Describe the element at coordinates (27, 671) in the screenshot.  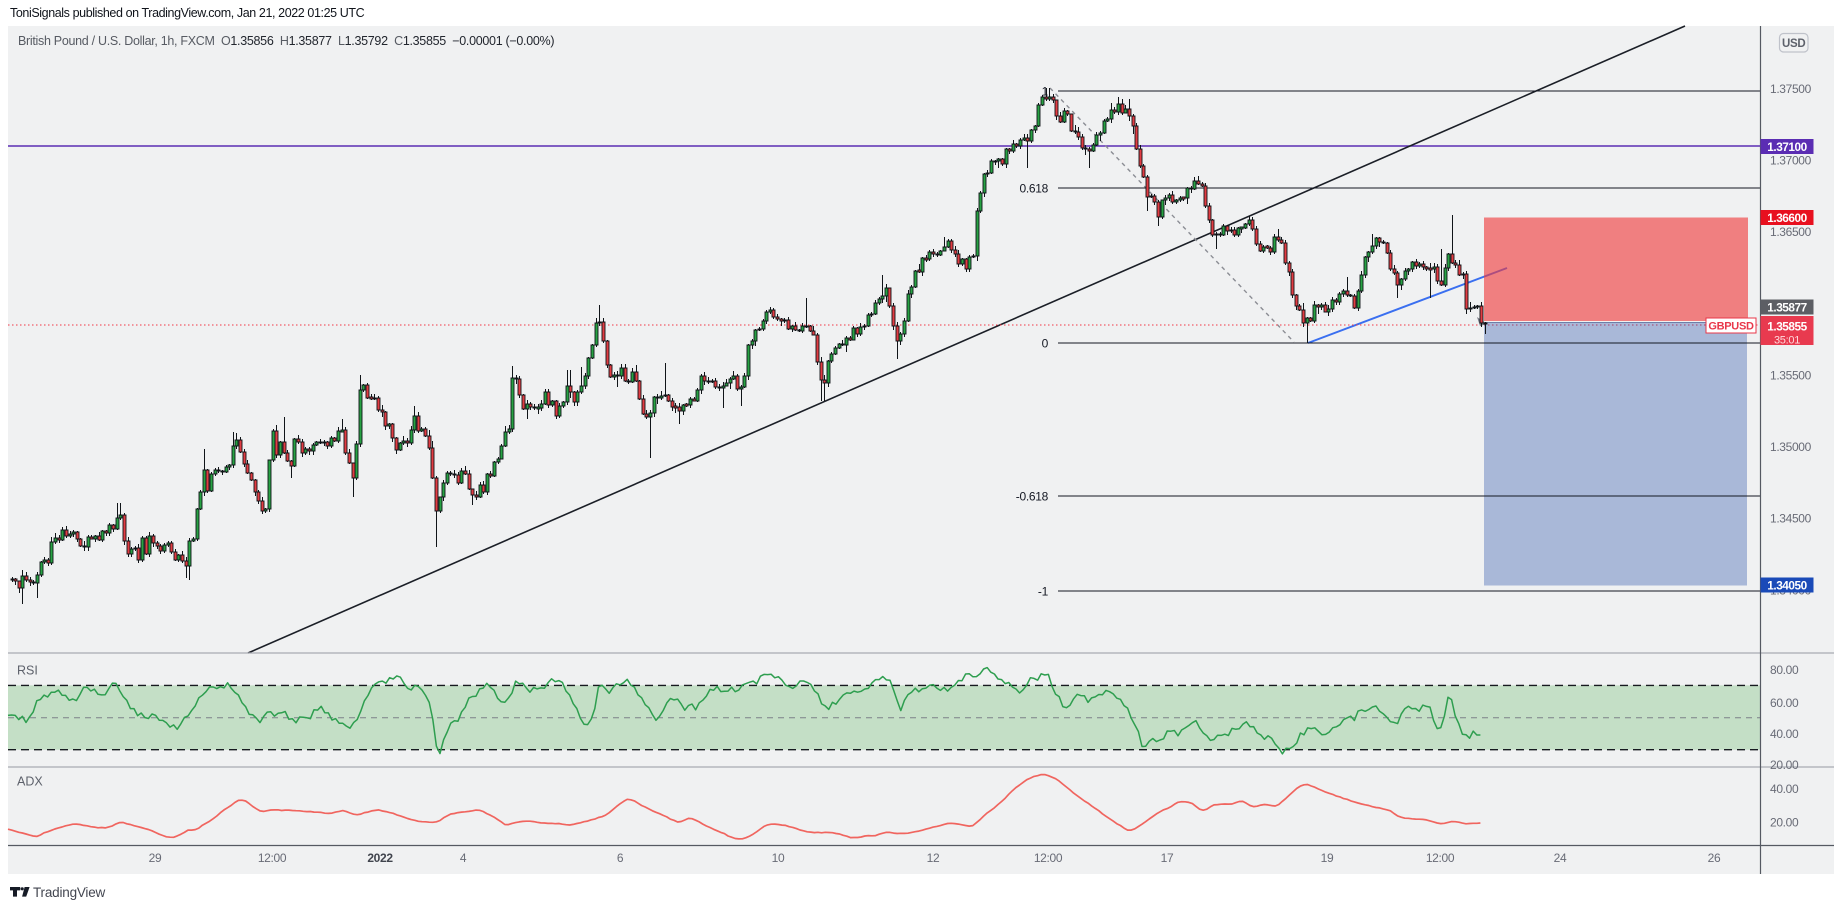
I see `svg-text: RSI` at that location.